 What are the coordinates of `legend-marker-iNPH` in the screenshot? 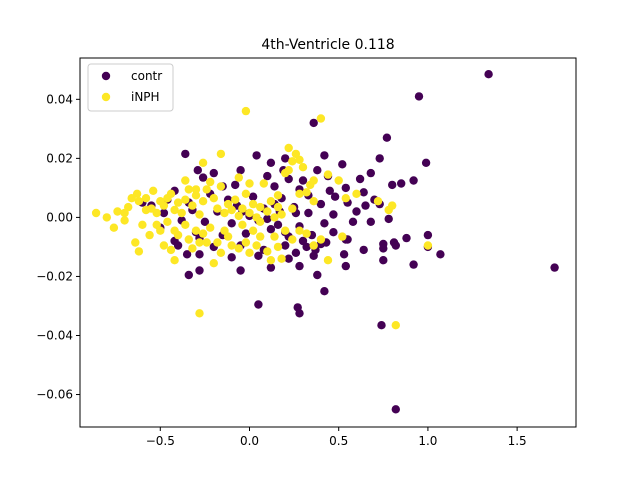 It's located at (106, 97).